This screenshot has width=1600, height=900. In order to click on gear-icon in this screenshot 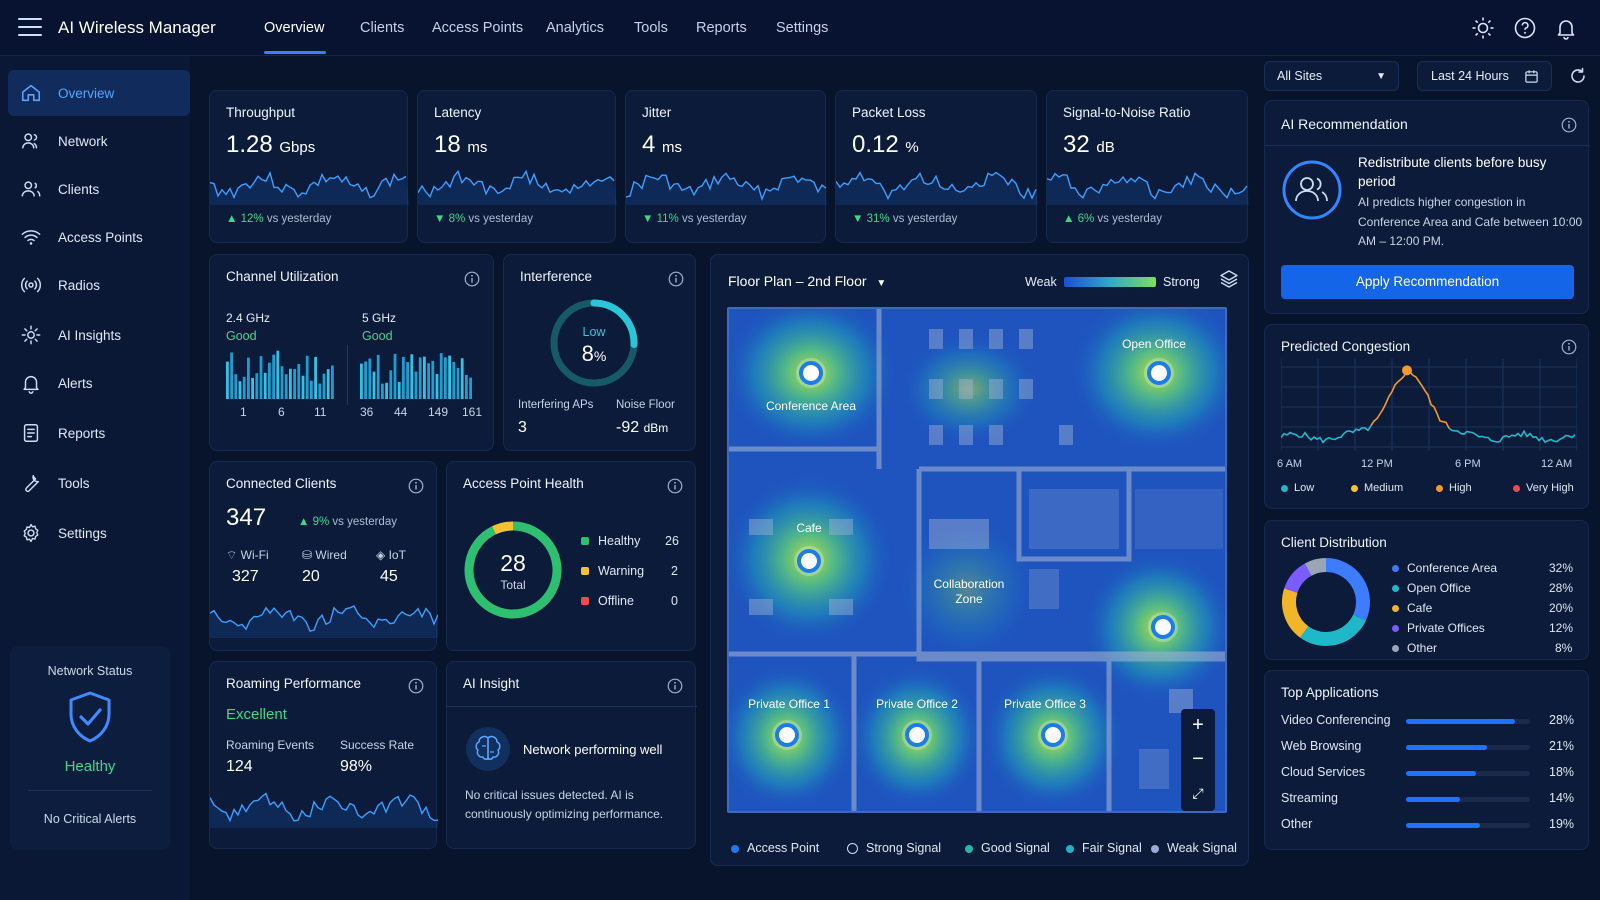, I will do `click(31, 533)`.